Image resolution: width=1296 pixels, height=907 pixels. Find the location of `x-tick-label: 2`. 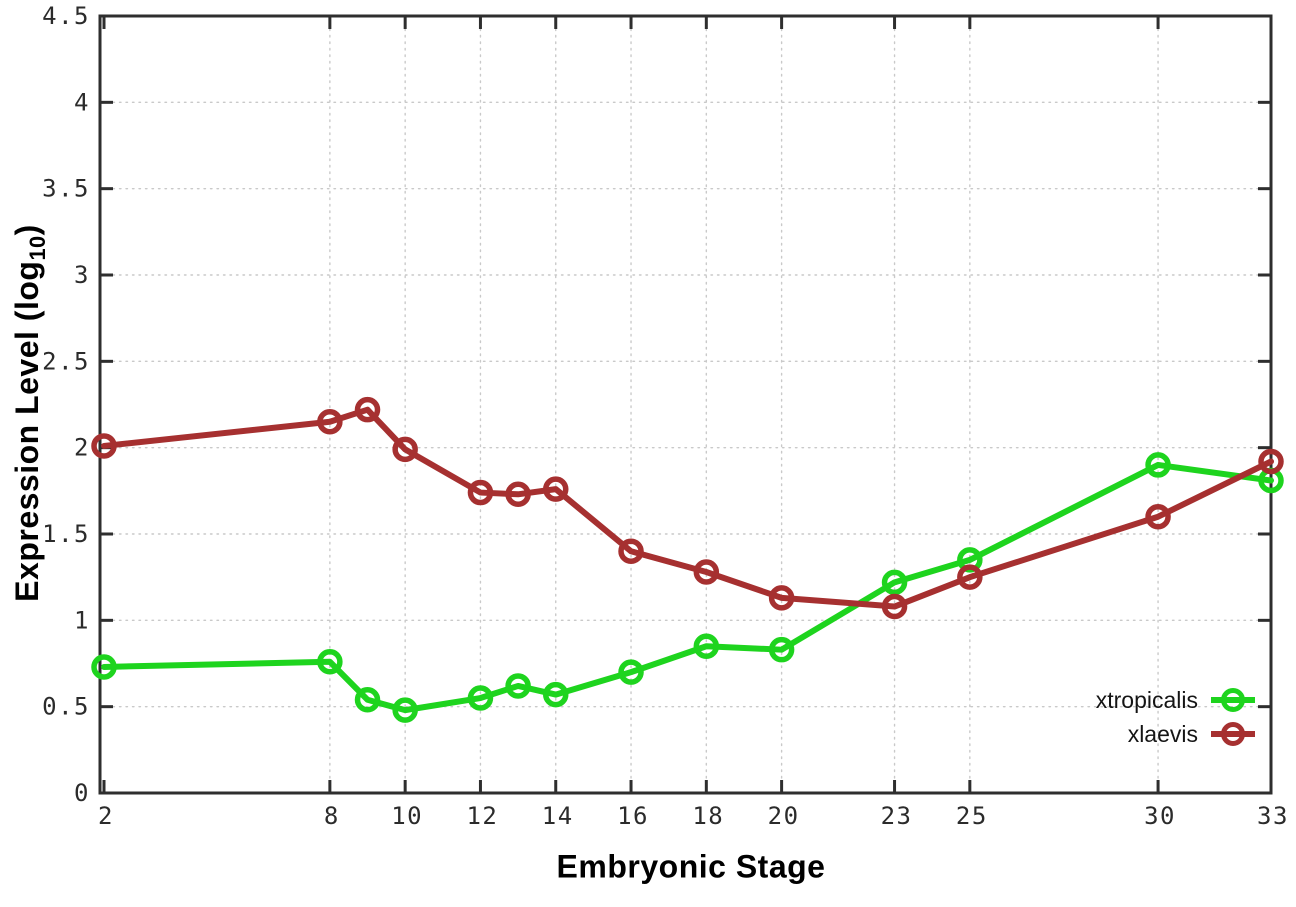

x-tick-label: 2 is located at coordinates (106, 816).